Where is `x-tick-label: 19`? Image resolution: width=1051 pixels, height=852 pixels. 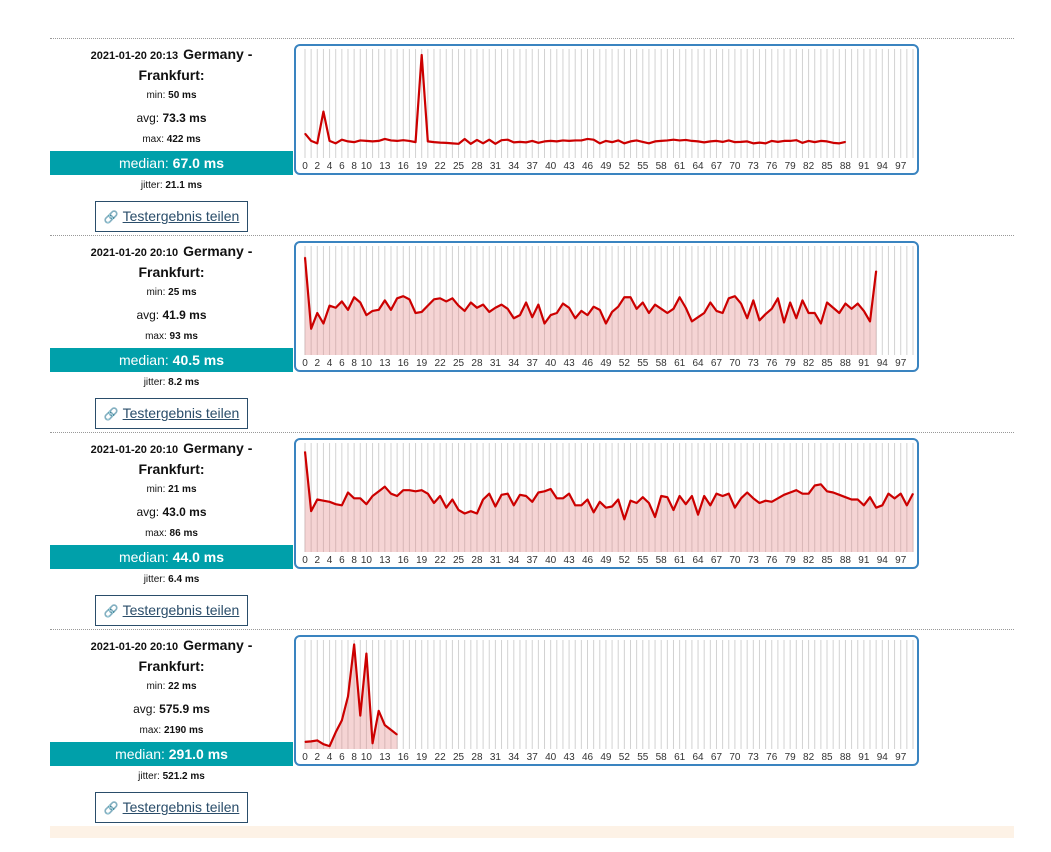
x-tick-label: 19 is located at coordinates (422, 363).